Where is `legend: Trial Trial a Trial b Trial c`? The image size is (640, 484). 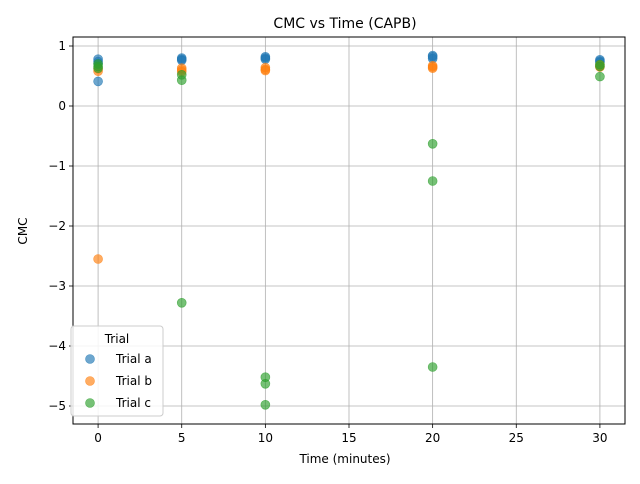
legend: Trial Trial a Trial b Trial c is located at coordinates (117, 371).